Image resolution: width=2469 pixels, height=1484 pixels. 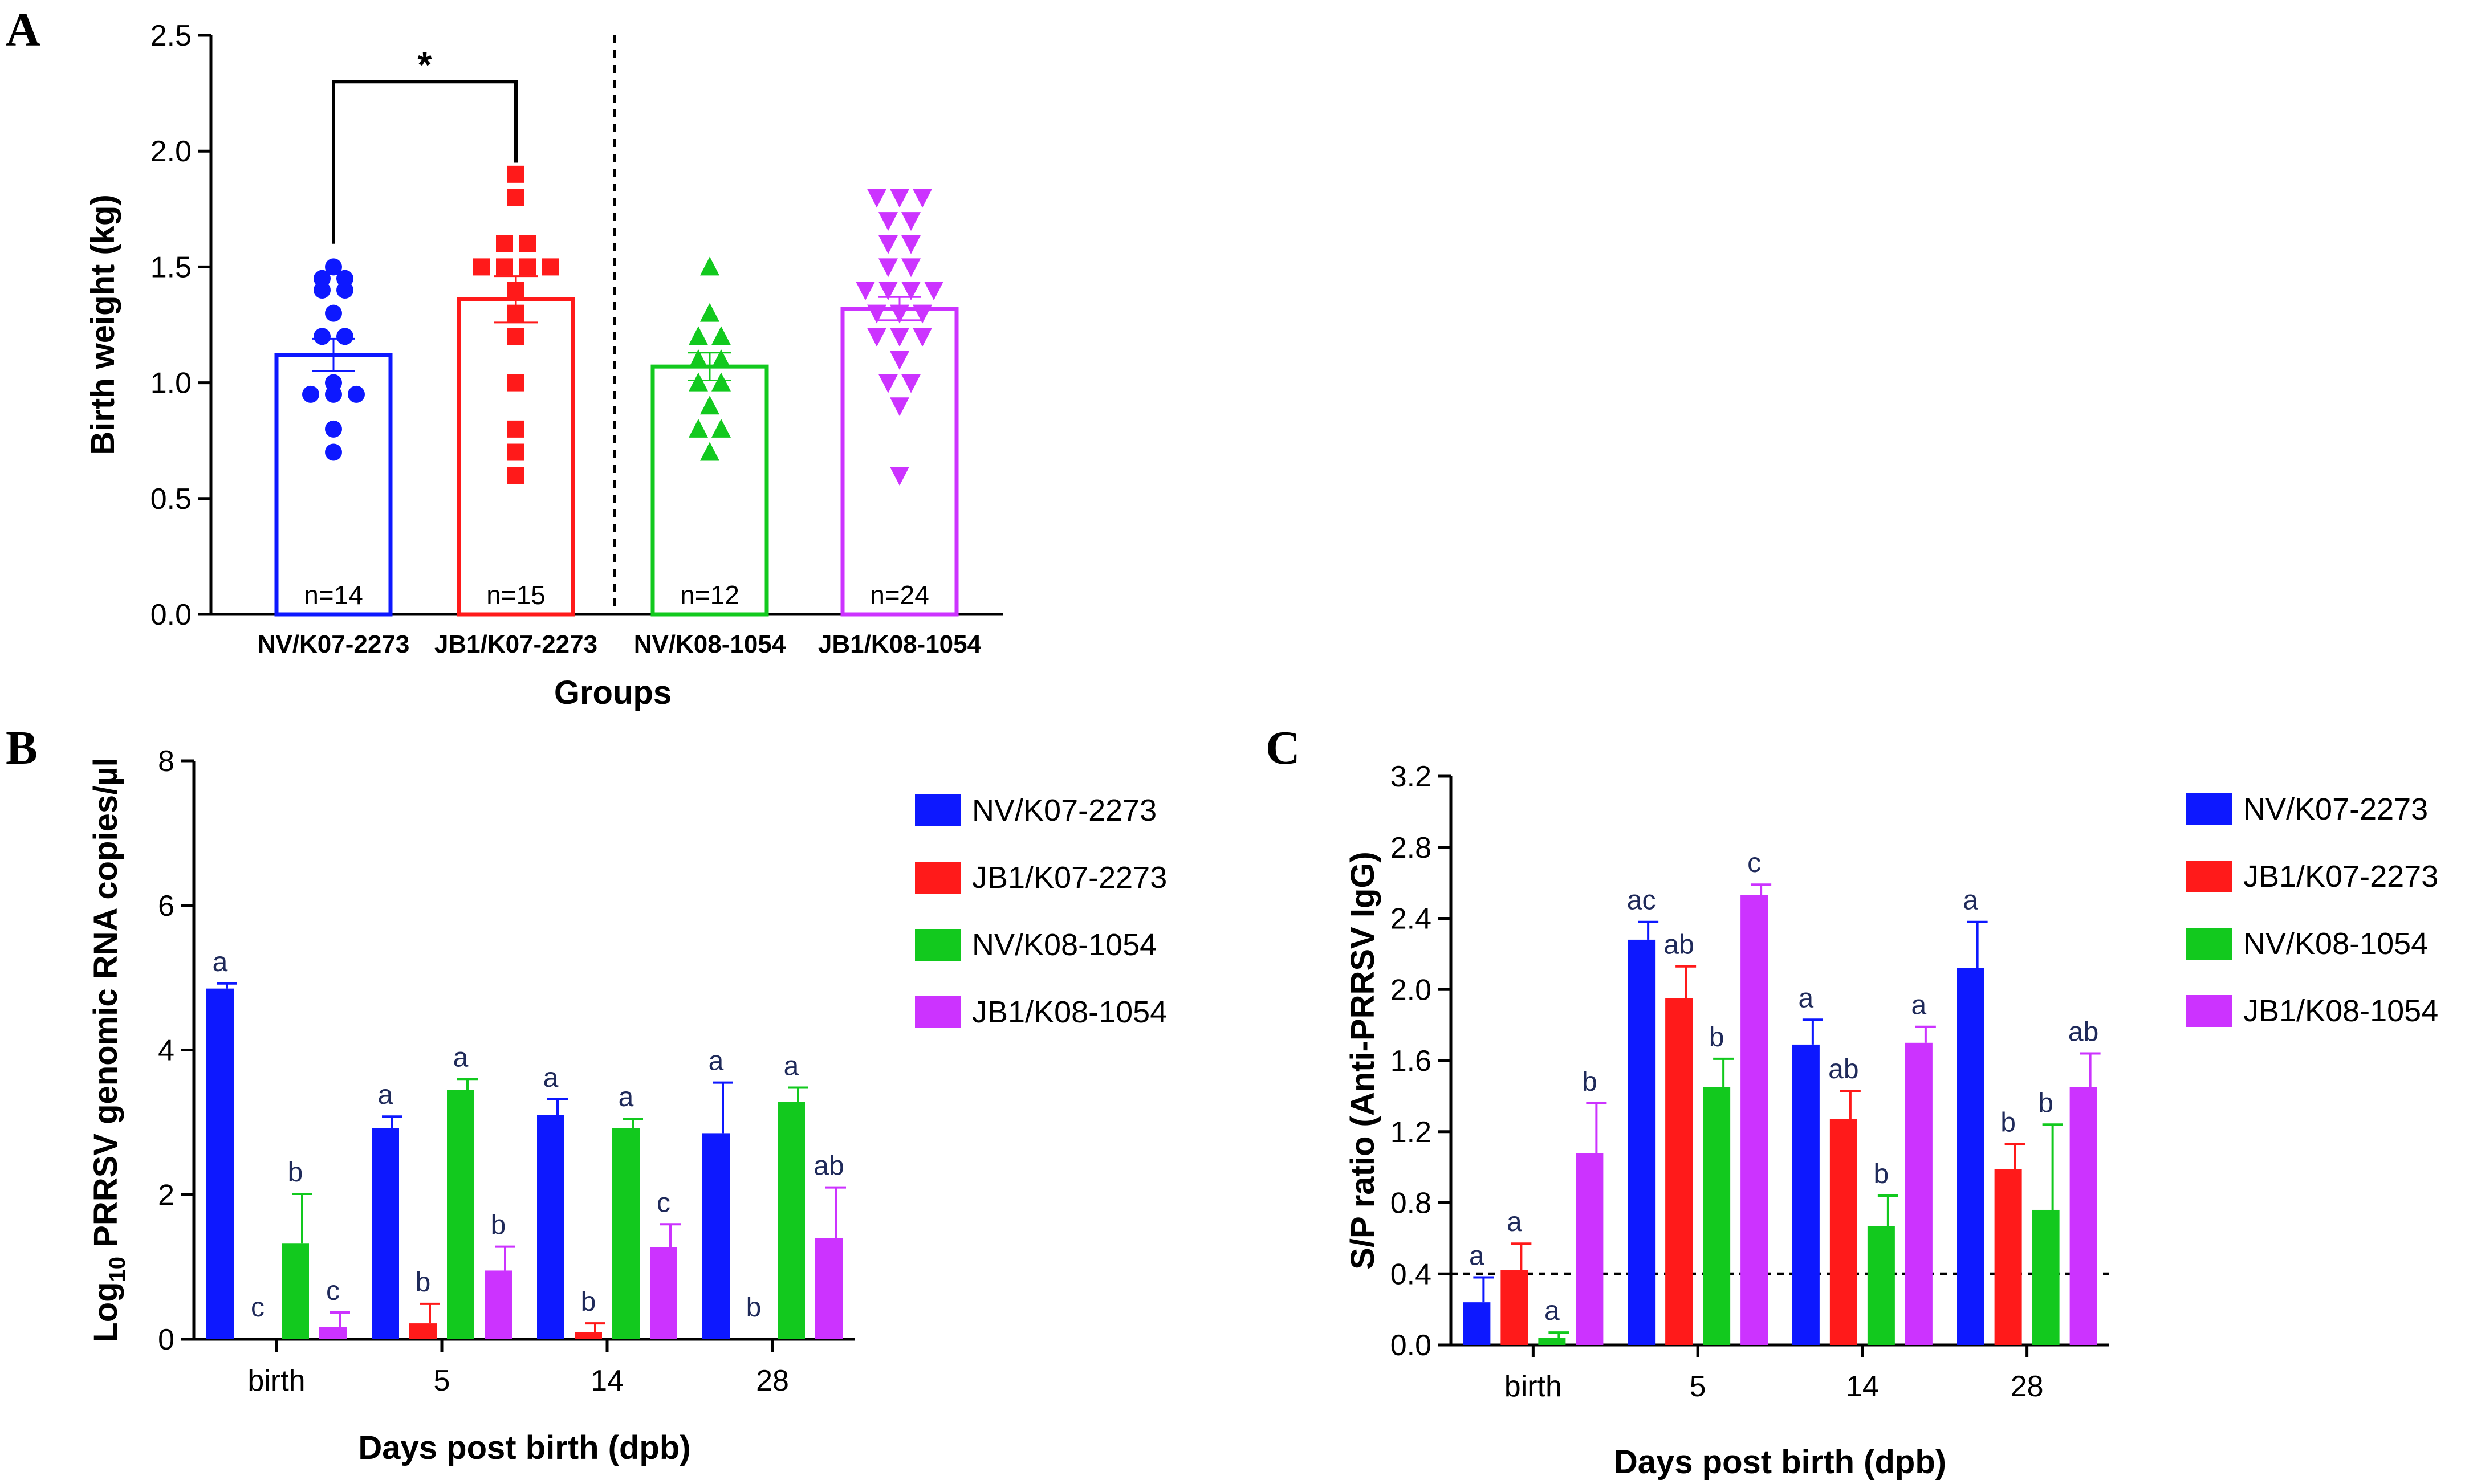 I want to click on panel-a-y-tick-label: 0.0, so click(x=171, y=614).